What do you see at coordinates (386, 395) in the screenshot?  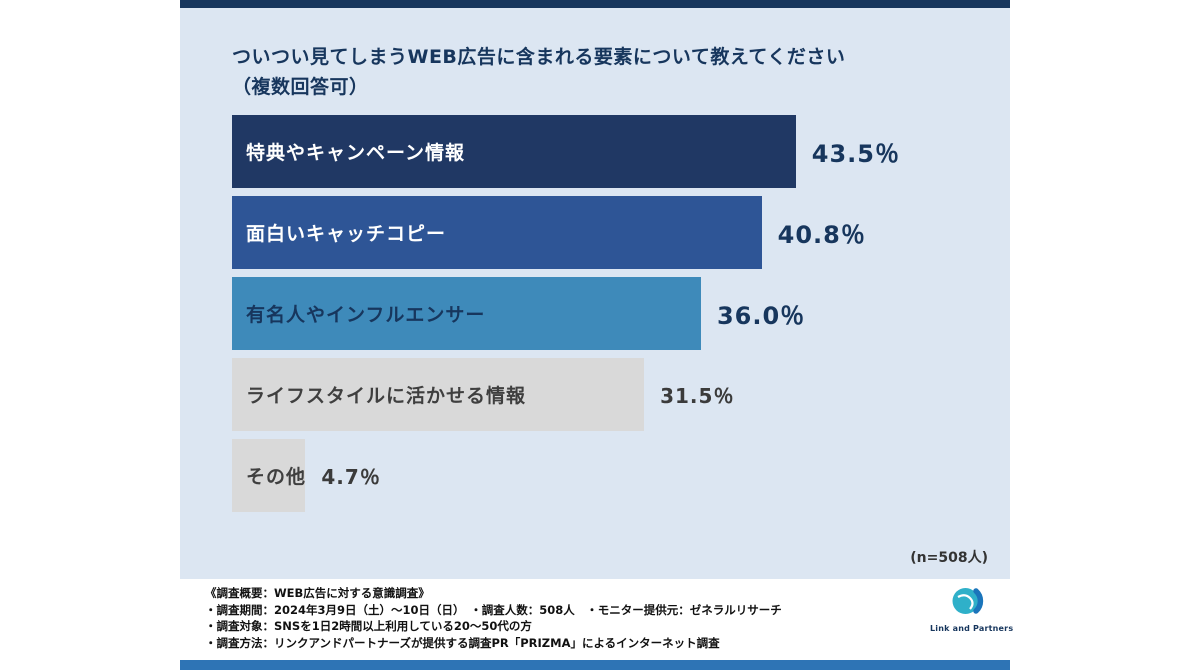 I see `bar-category-label: ライフスタイルに活かせる情報` at bounding box center [386, 395].